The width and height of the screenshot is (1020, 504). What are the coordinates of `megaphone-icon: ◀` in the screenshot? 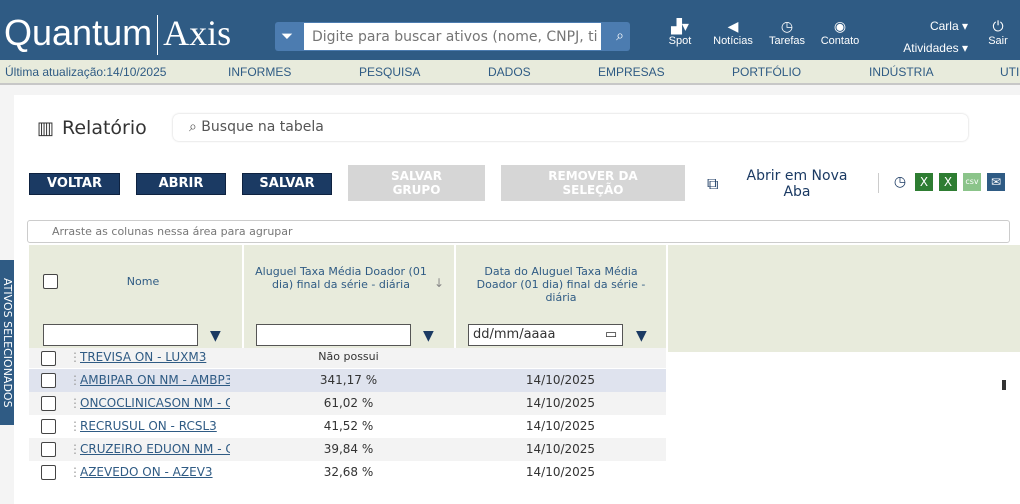 It's located at (733, 26).